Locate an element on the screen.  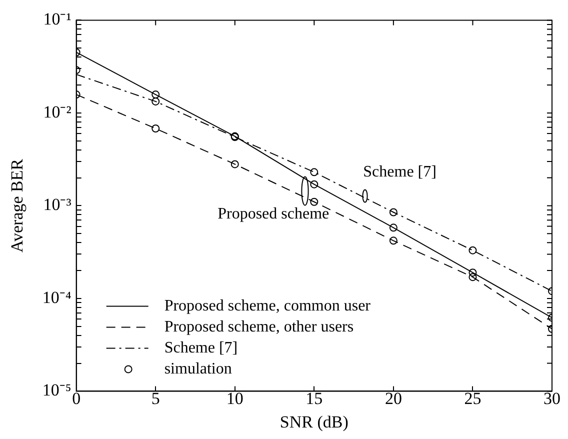
x-tick-label: 0 is located at coordinates (76, 398).